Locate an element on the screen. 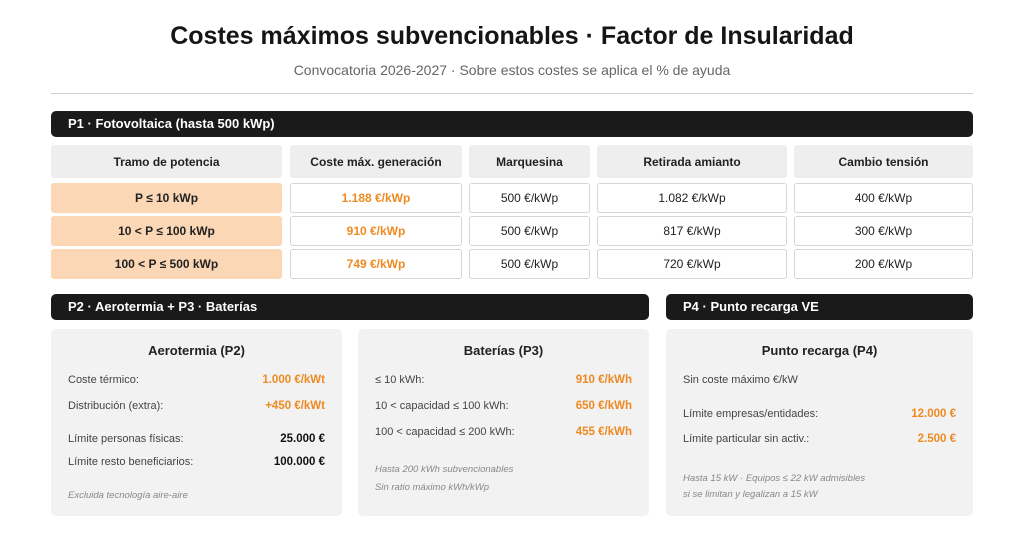 The width and height of the screenshot is (1024, 537). cost-value: 1.000 €/kWt is located at coordinates (293, 380).